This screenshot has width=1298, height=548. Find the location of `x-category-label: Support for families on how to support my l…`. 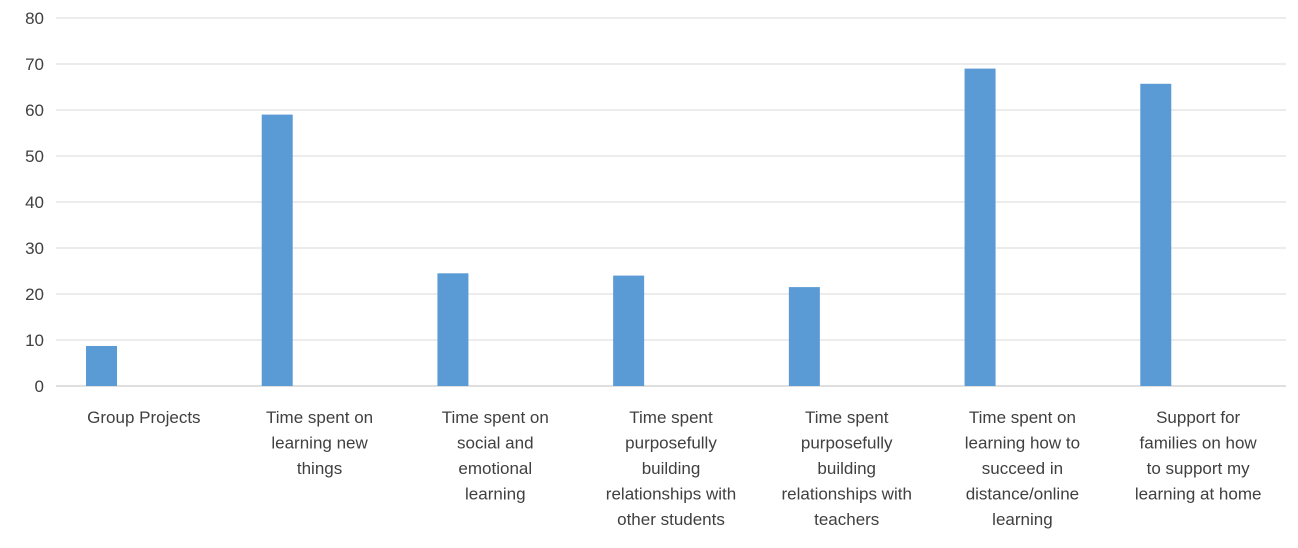

x-category-label: Support for families on how to support my l… is located at coordinates (1198, 456).